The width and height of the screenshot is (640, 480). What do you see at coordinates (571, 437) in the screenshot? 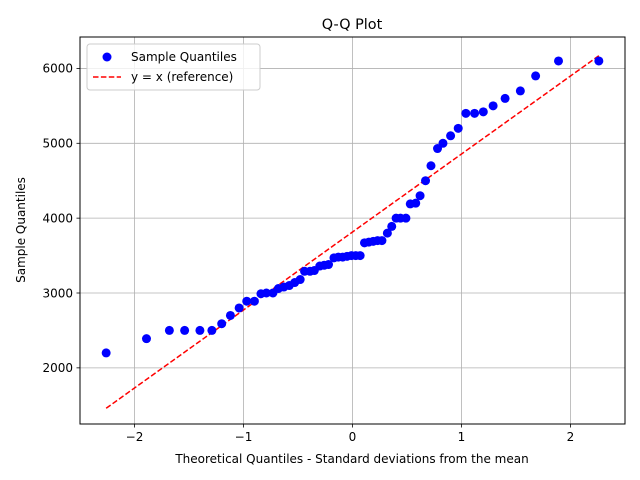
I see `x-tick-label: 2` at bounding box center [571, 437].